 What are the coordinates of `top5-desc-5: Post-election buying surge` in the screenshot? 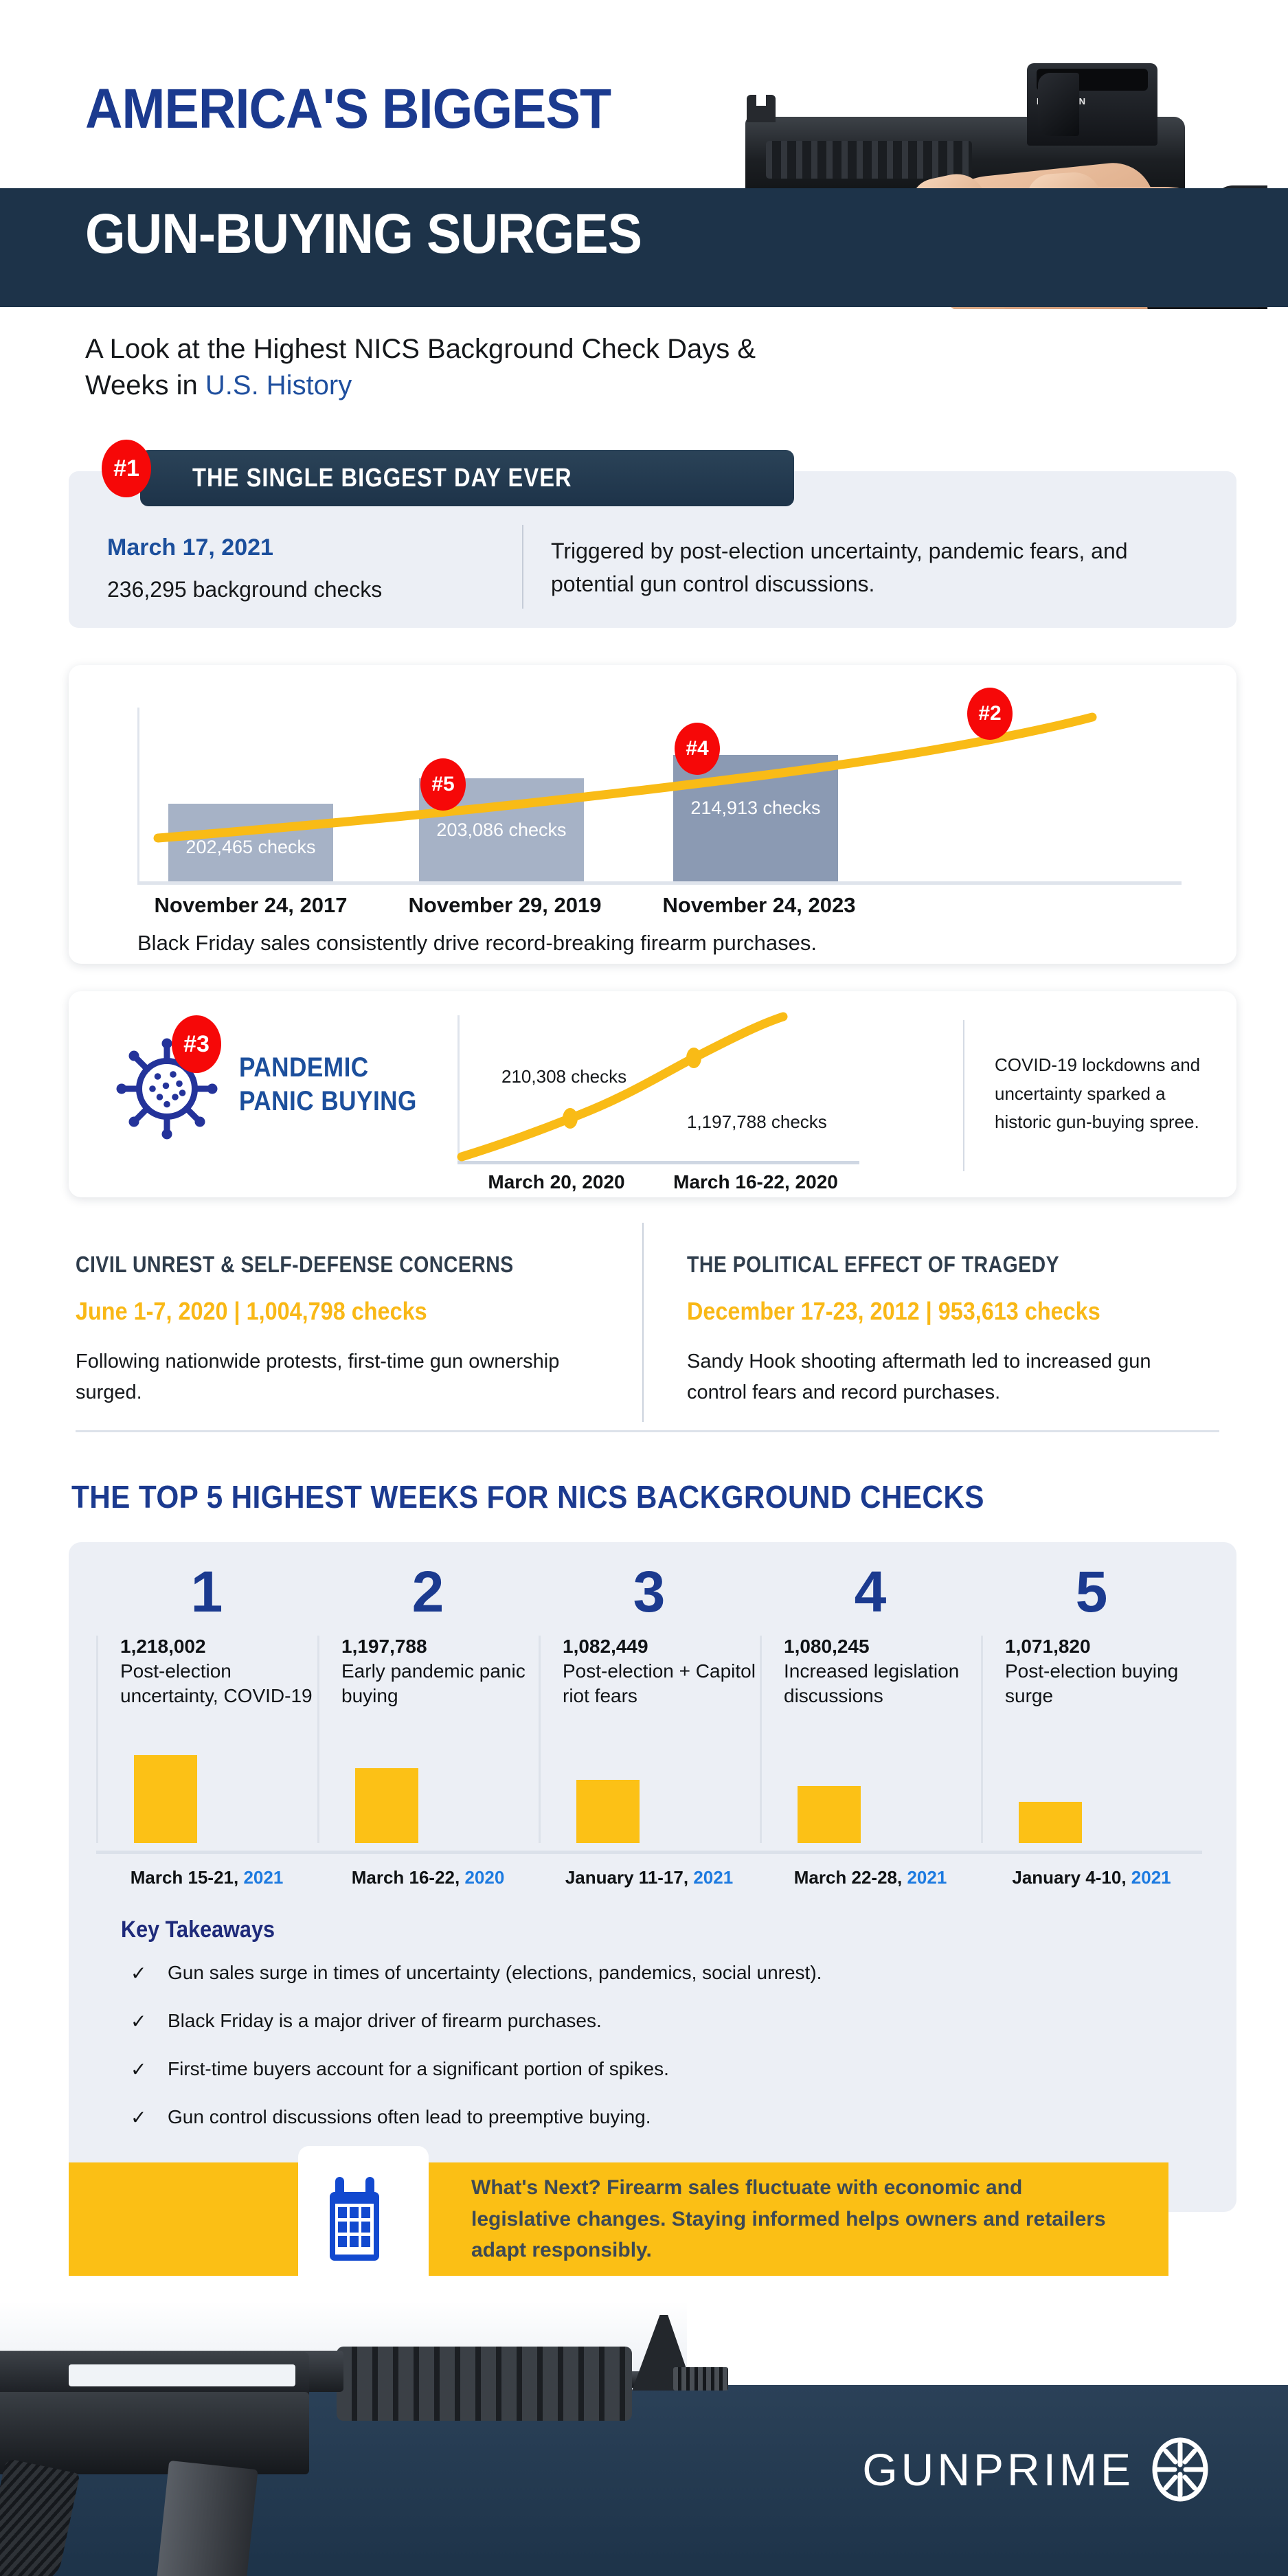 It's located at (1092, 1683).